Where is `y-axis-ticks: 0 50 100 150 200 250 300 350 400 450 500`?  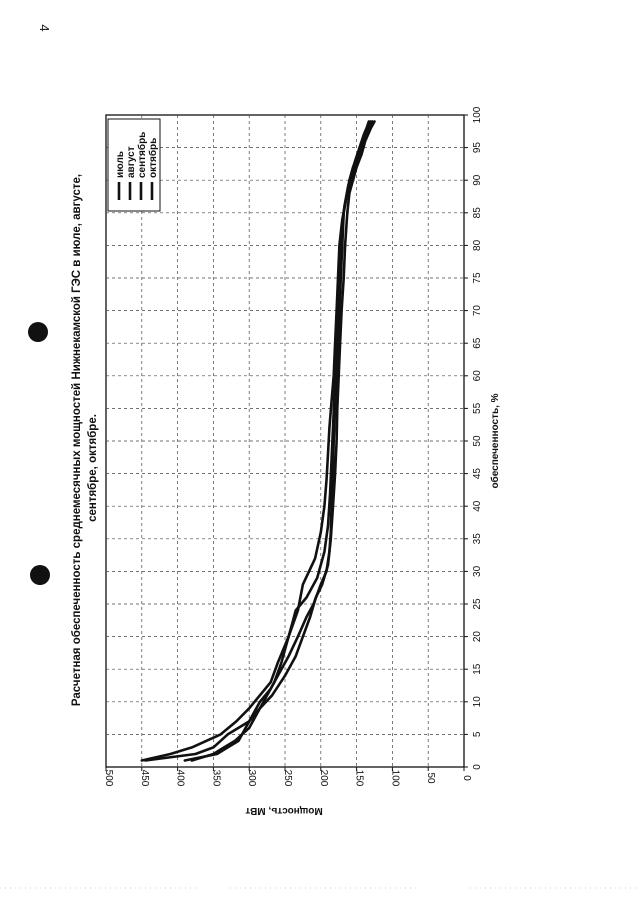 y-axis-ticks: 0 50 100 150 200 250 300 350 400 450 500 is located at coordinates (287, 777).